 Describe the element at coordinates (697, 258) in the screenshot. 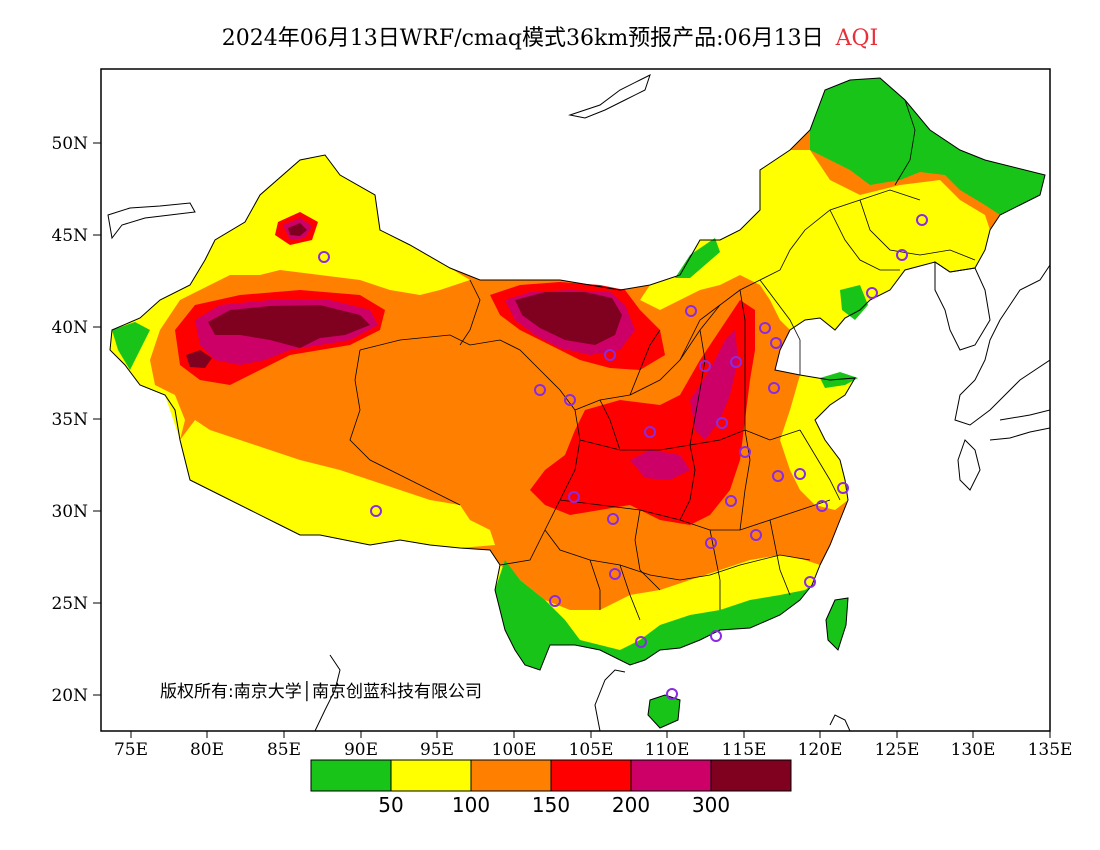

I see `good-north` at that location.